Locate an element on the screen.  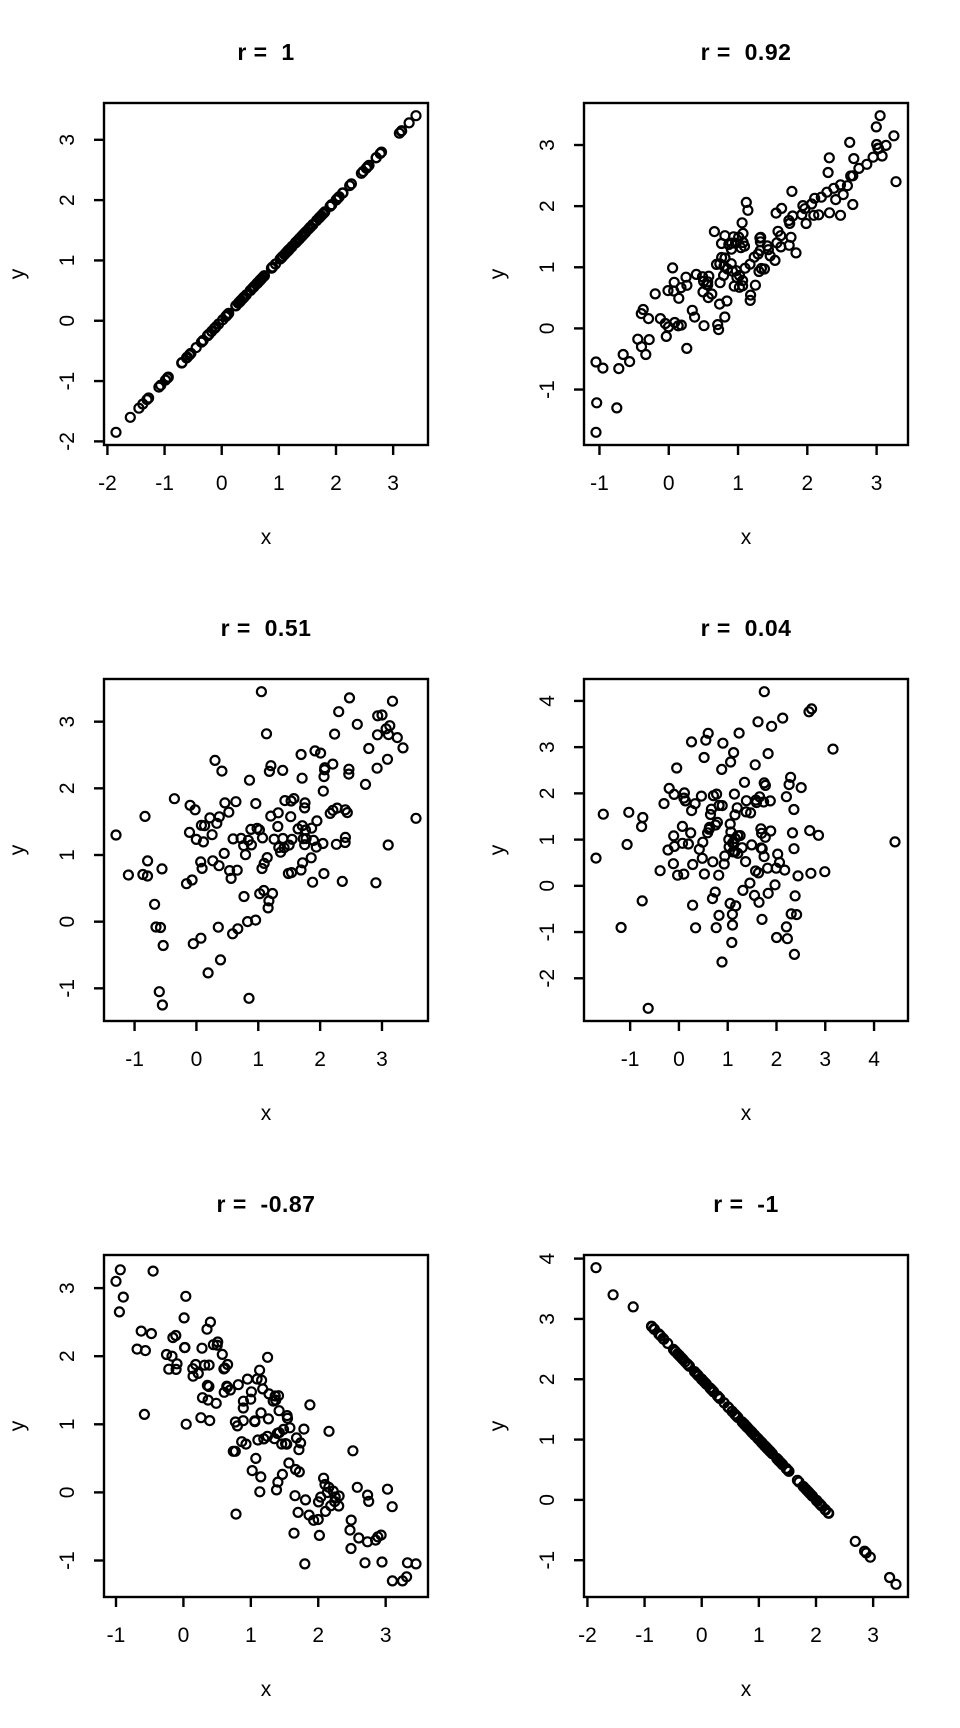
scatter-plot-r-0.92: -1 0 1 2 3 -1 0 1 2 3 is located at coordinates (723, 298).